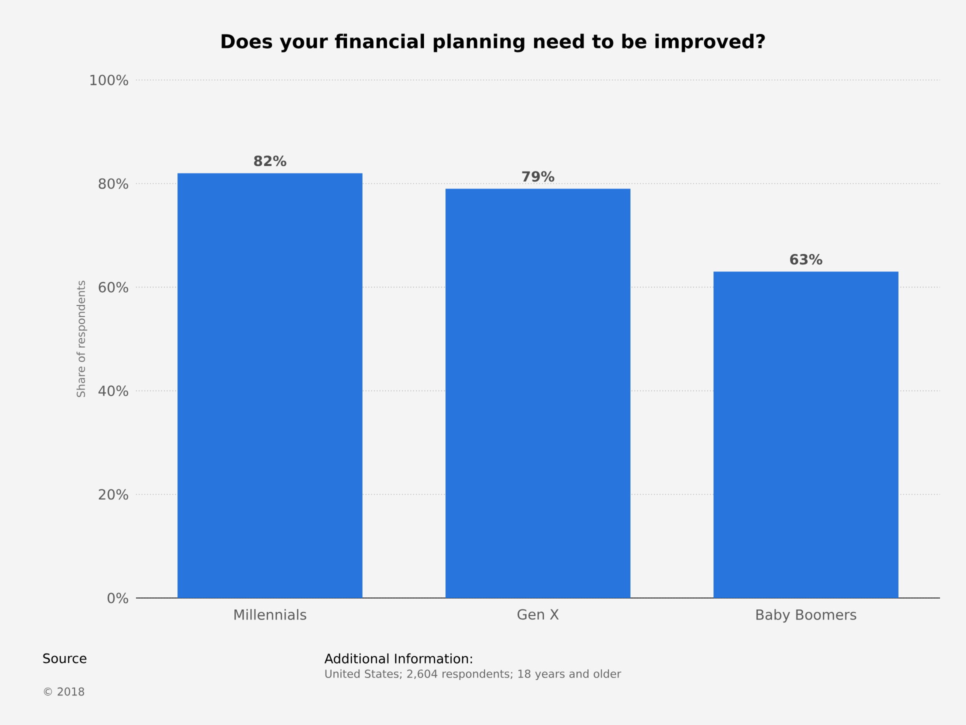 The height and width of the screenshot is (725, 966). What do you see at coordinates (473, 674) in the screenshot?
I see `text: United States; 2,604 respondents; 18 years and older` at bounding box center [473, 674].